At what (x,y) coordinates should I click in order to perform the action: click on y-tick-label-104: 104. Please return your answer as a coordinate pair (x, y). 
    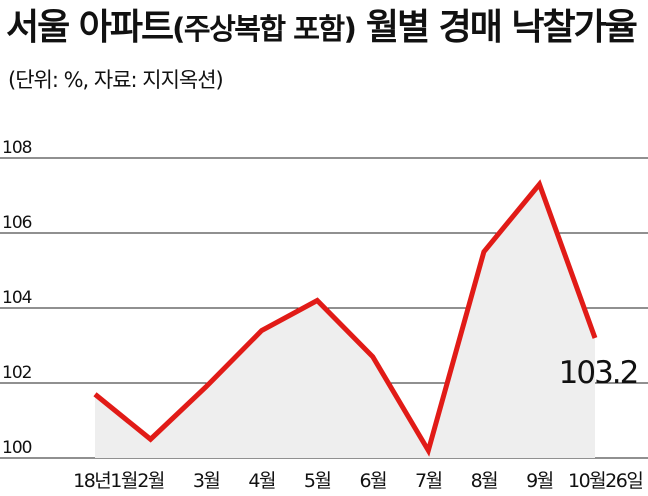
    Looking at the image, I should click on (17, 298).